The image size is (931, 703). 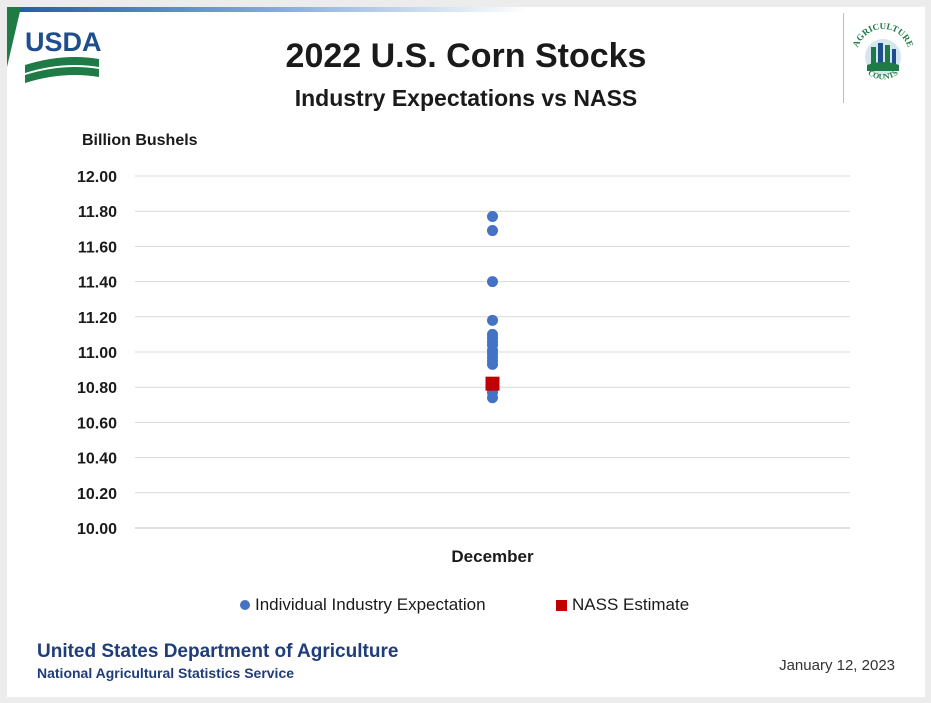 I want to click on y-tick-label: 10.40, so click(x=97, y=459).